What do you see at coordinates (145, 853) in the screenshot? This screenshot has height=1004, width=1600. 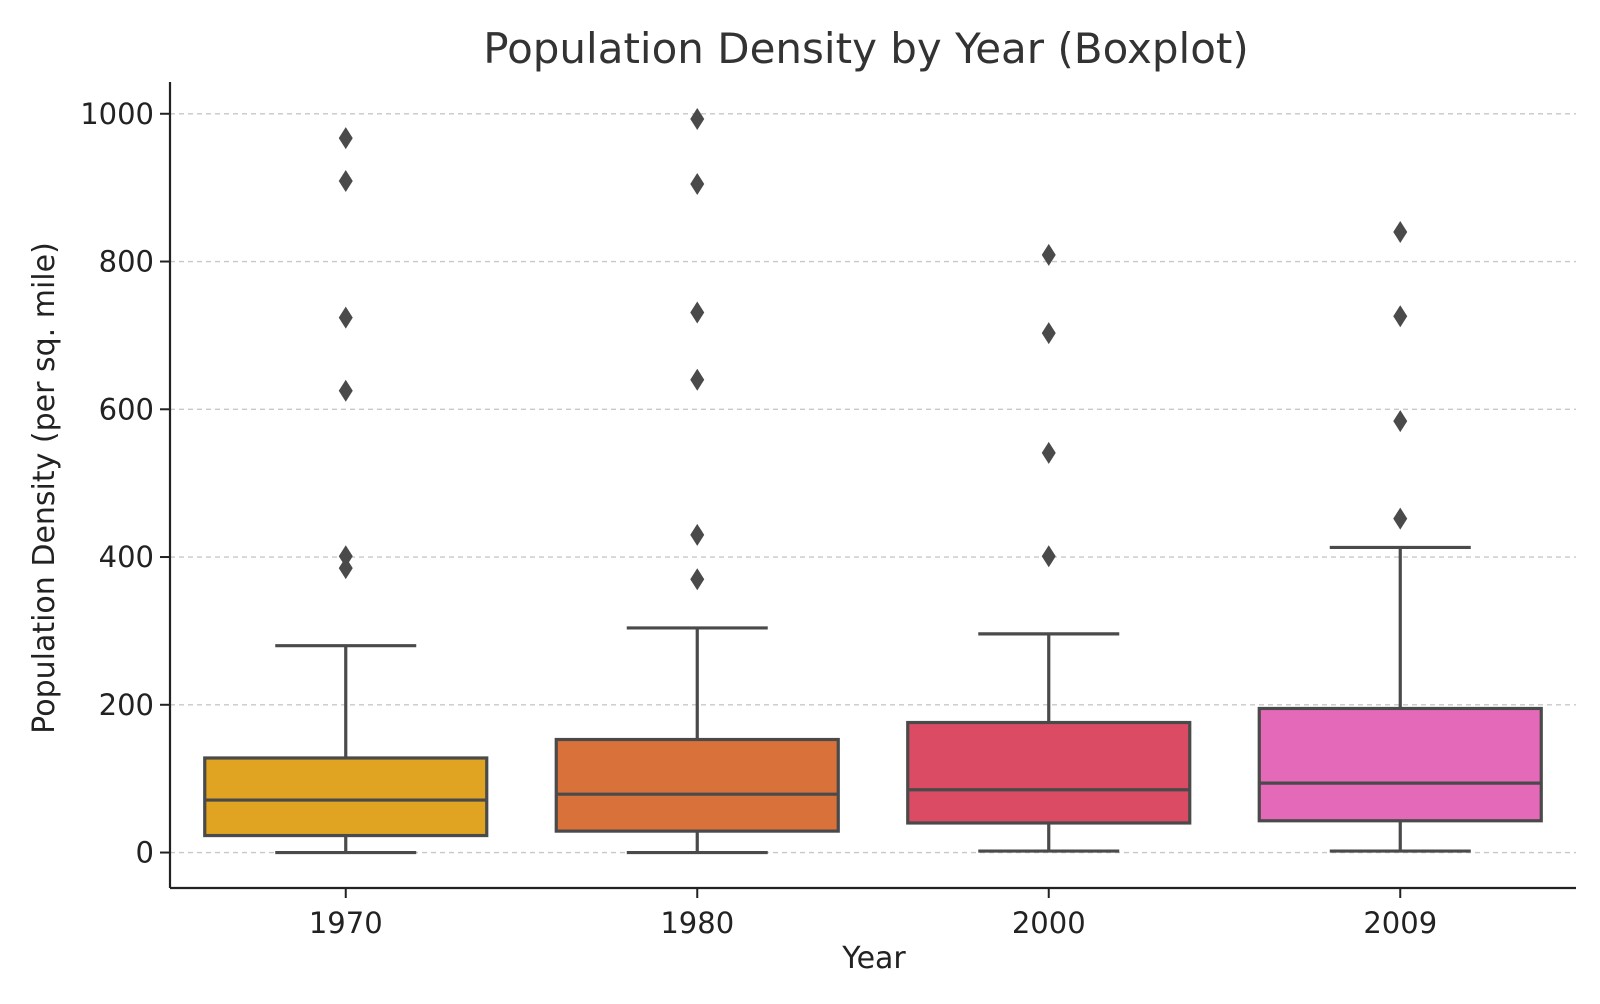 I see `y-tick-label-0: 0` at bounding box center [145, 853].